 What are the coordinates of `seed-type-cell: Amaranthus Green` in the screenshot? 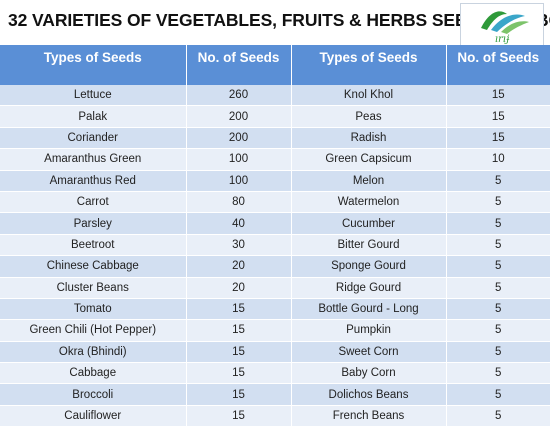 It's located at (93, 159).